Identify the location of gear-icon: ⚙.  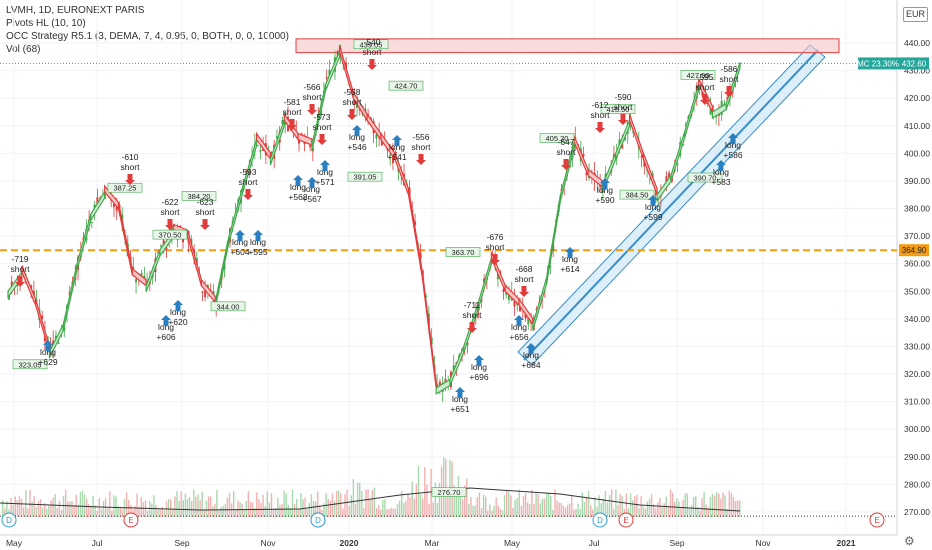
(909, 541).